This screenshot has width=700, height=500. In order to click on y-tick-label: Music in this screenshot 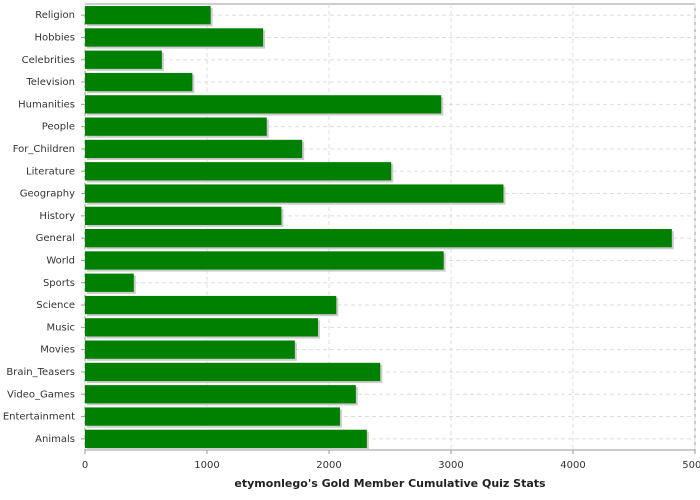, I will do `click(61, 327)`.